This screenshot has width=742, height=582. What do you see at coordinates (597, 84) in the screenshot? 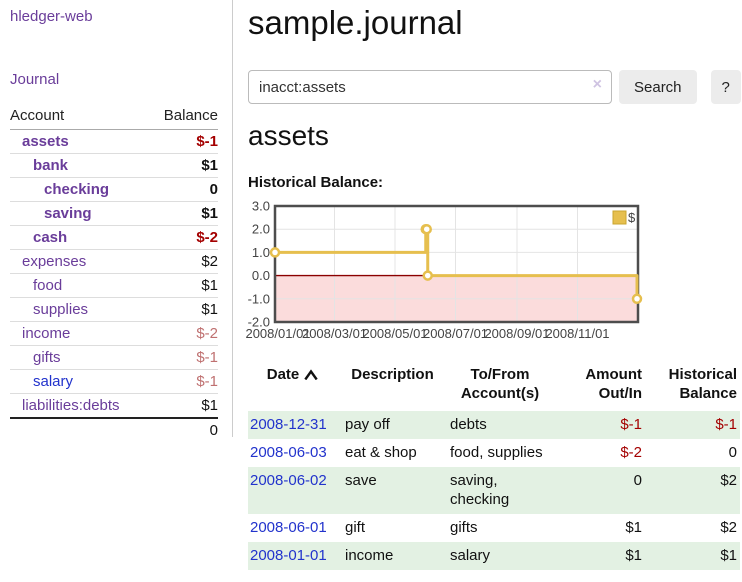
I see `clear-search-icon: ×` at bounding box center [597, 84].